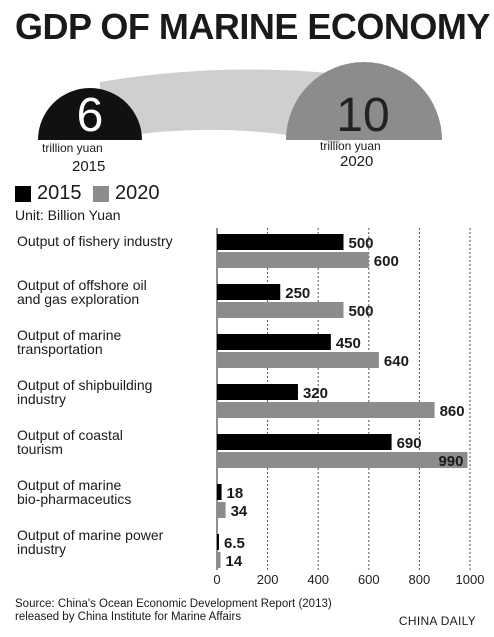  Describe the element at coordinates (318, 579) in the screenshot. I see `x-tick-label: 400` at that location.